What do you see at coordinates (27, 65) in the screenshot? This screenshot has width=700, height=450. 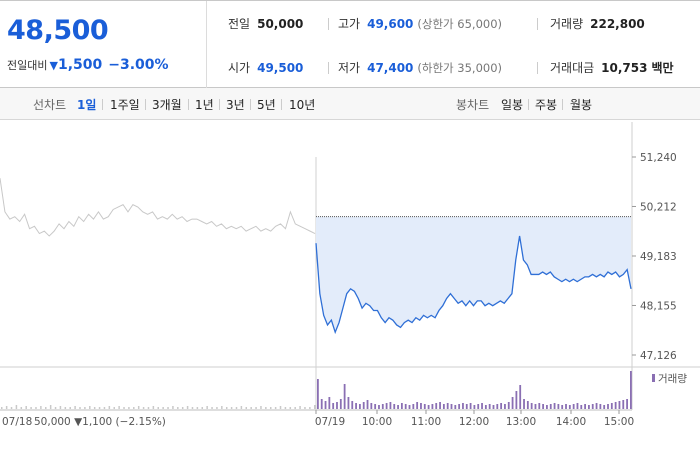 I see `change-label: 전일대비` at bounding box center [27, 65].